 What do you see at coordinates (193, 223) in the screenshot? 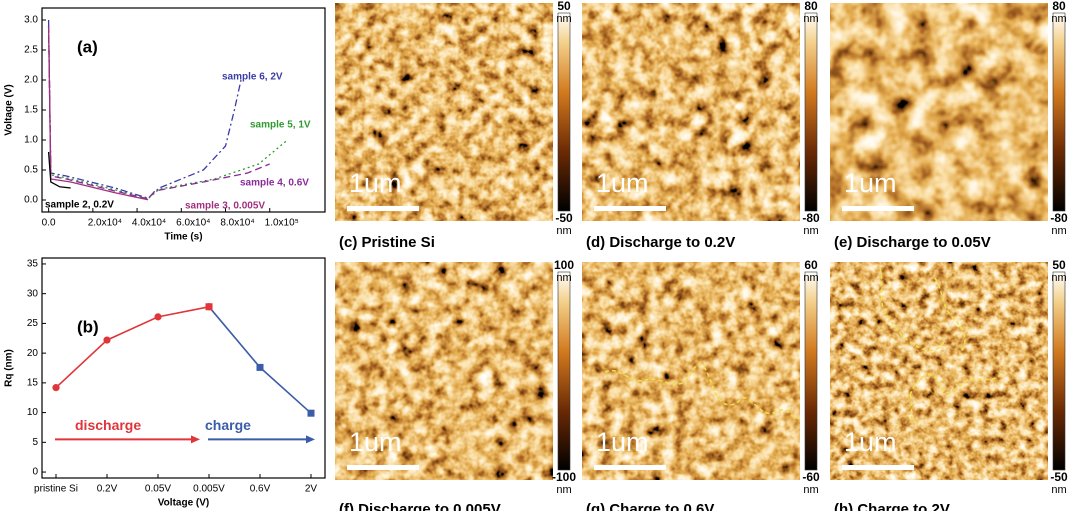
I see `x-tick-label: 6.0x10⁴` at bounding box center [193, 223].